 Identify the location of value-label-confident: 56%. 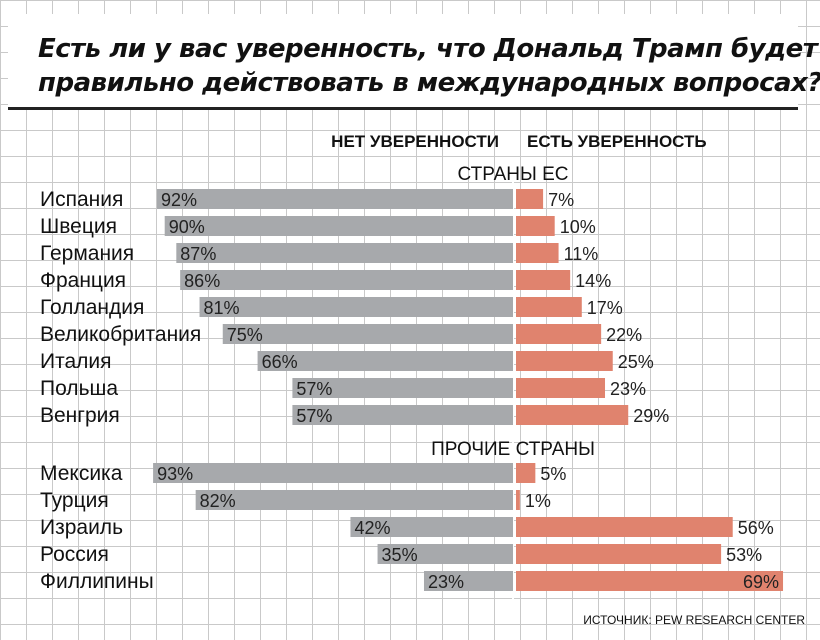
(756, 528).